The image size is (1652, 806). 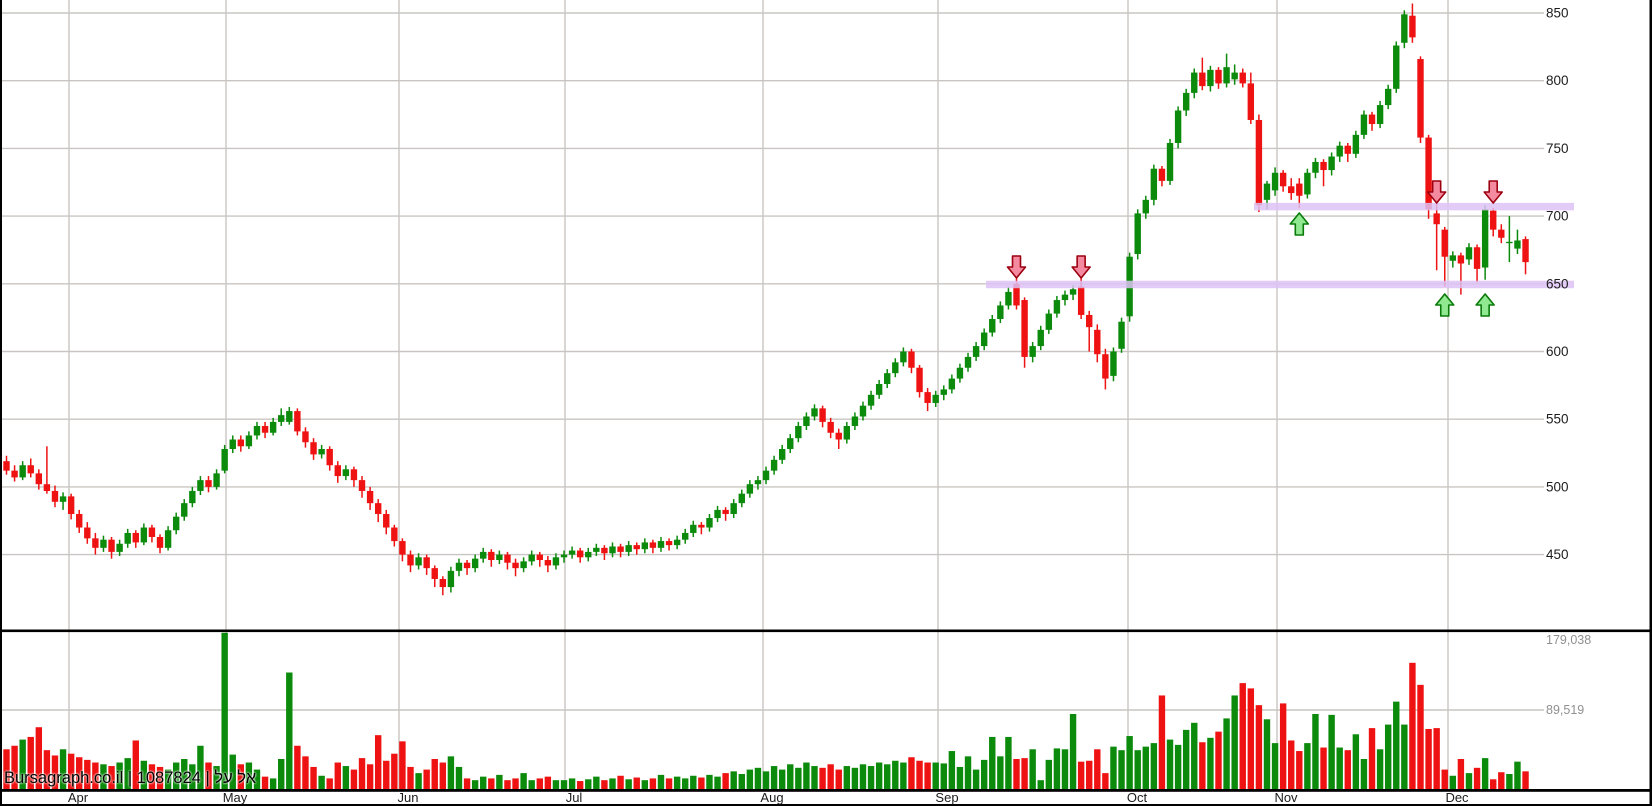 What do you see at coordinates (1081, 267) in the screenshot?
I see `down-arrow-icon` at bounding box center [1081, 267].